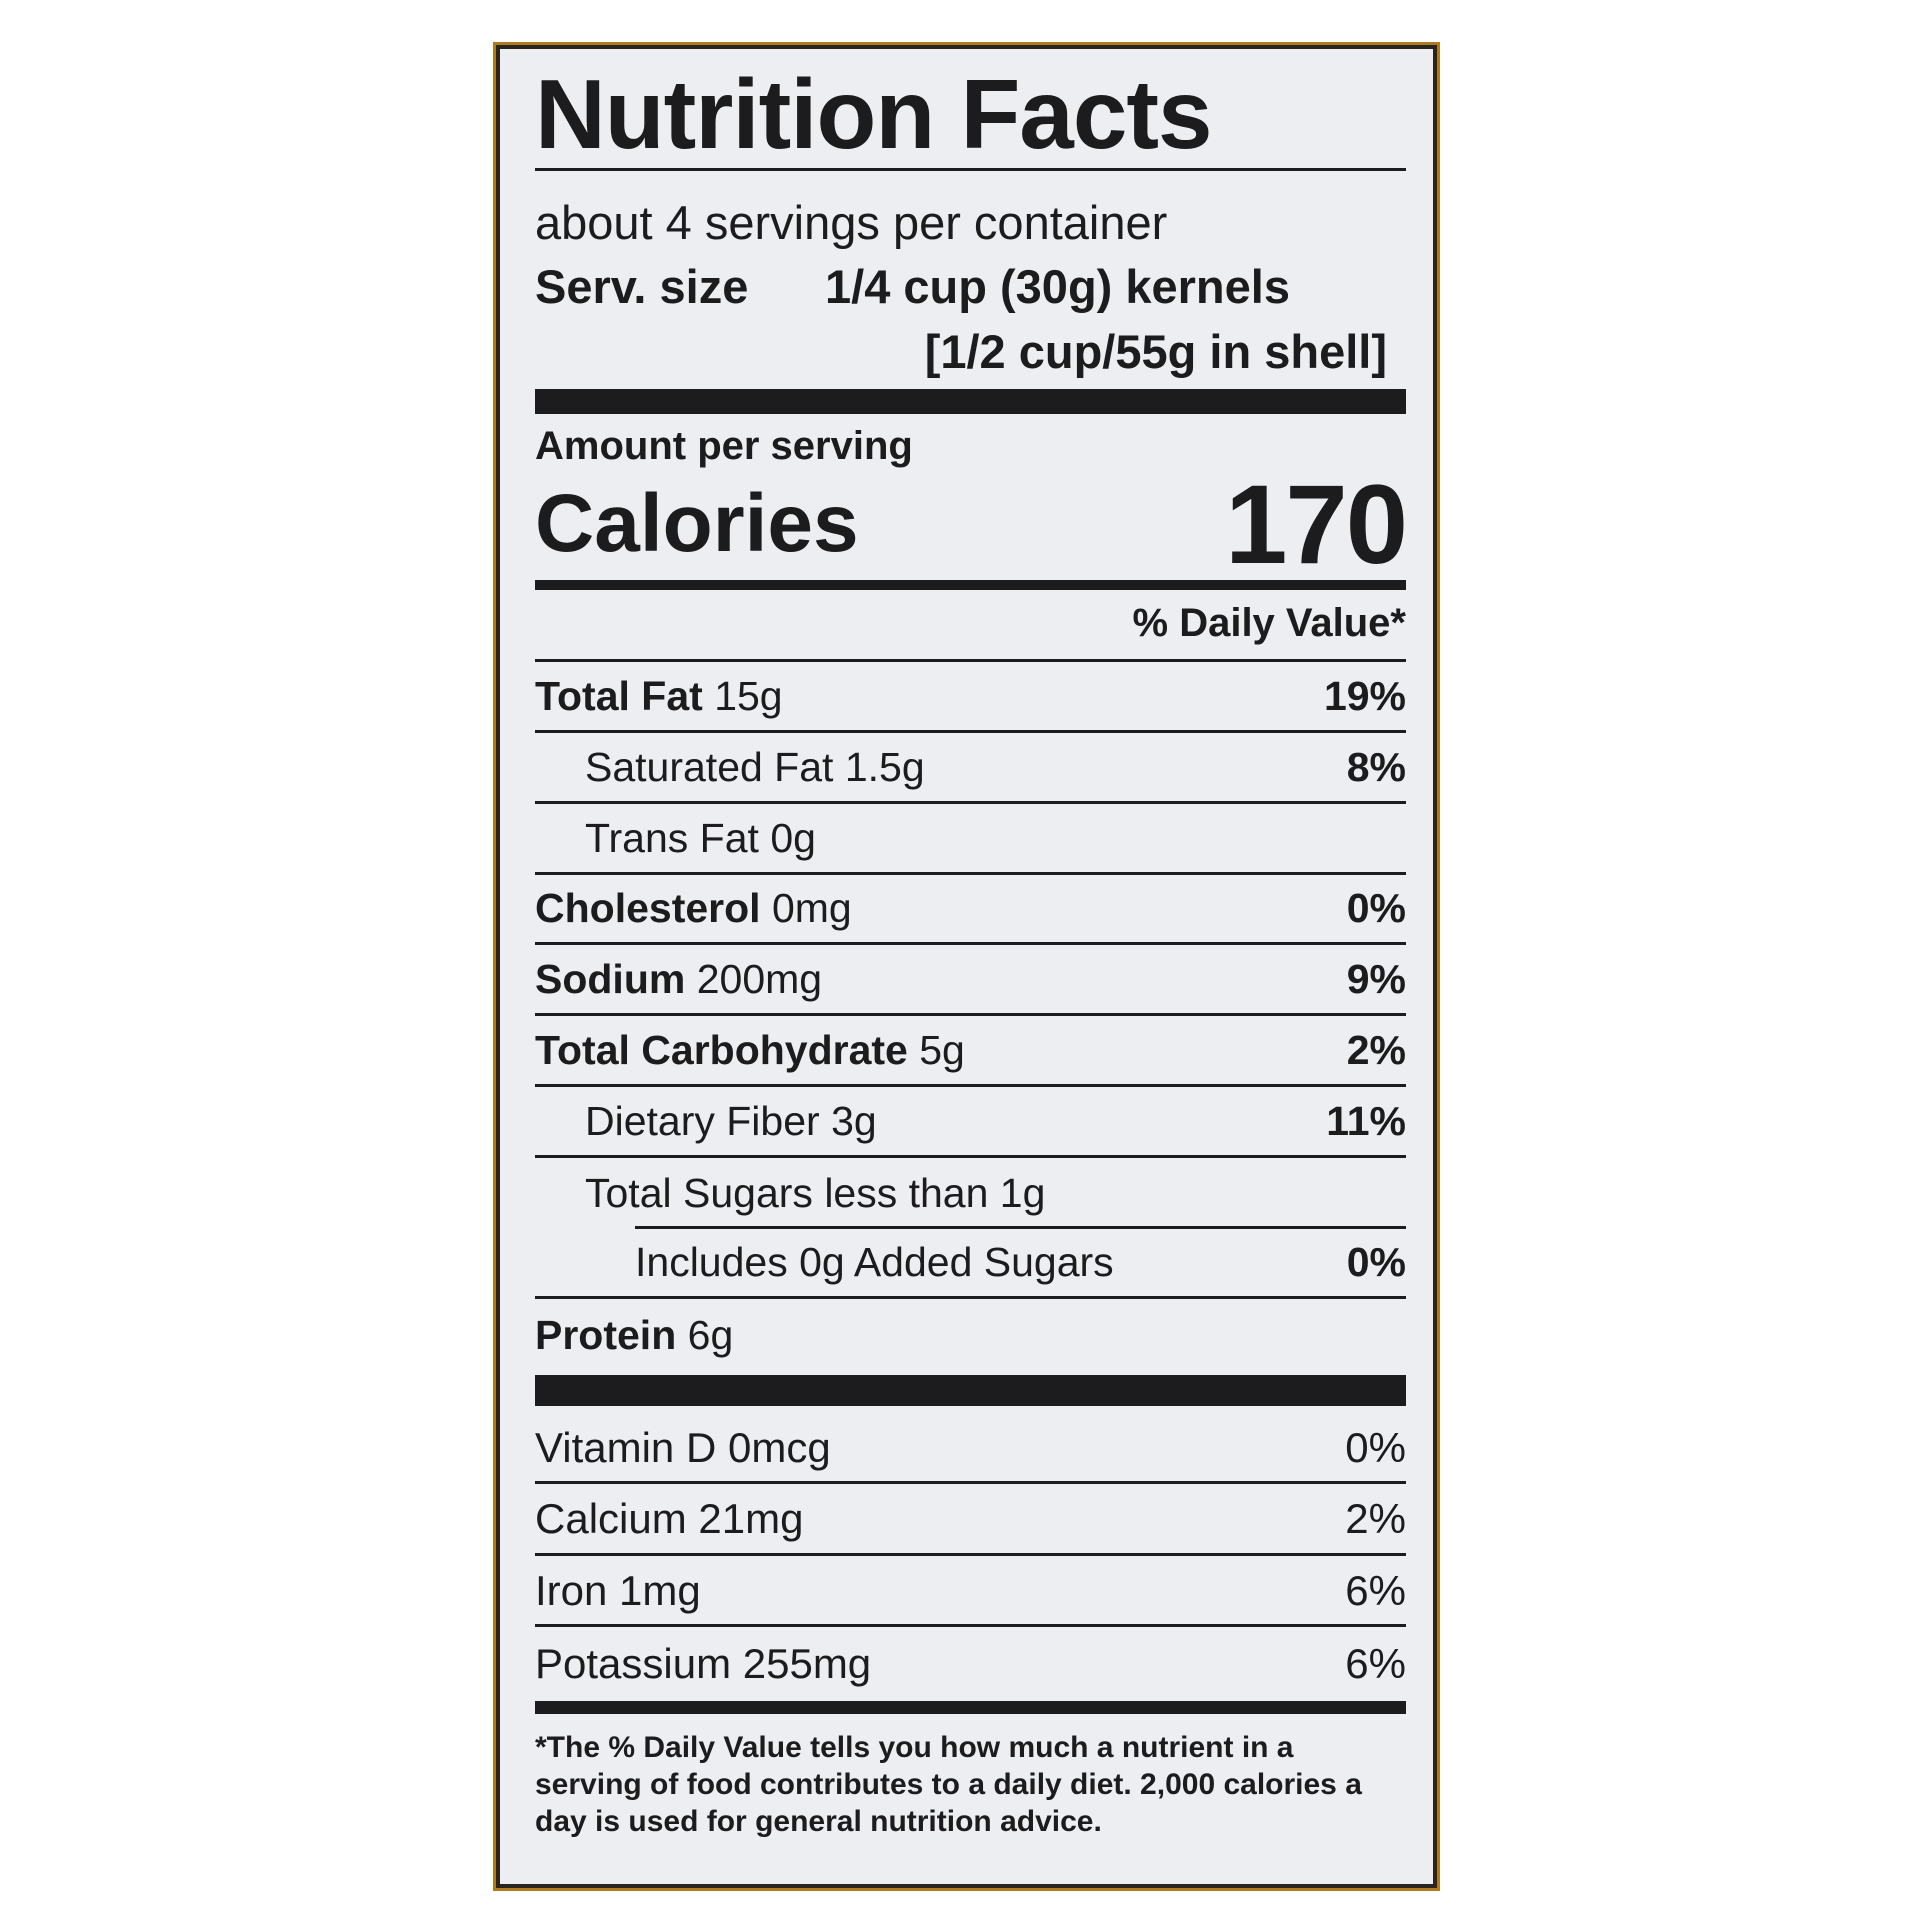 The width and height of the screenshot is (1920, 1920). Describe the element at coordinates (970, 840) in the screenshot. I see `nutrient-row: Trans Fat 0g` at that location.